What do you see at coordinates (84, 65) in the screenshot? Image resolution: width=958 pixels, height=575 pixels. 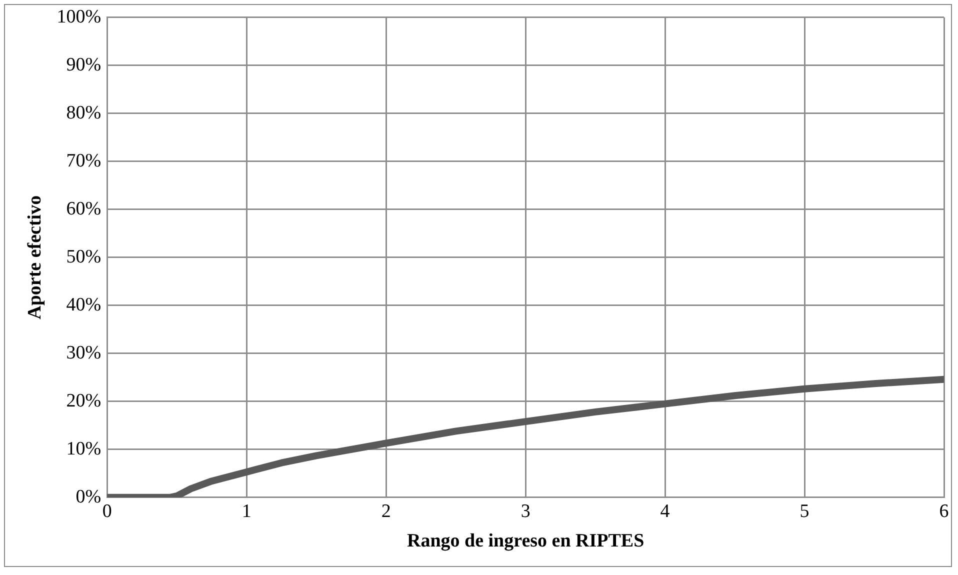 I see `y-tick-label: 90%` at bounding box center [84, 65].